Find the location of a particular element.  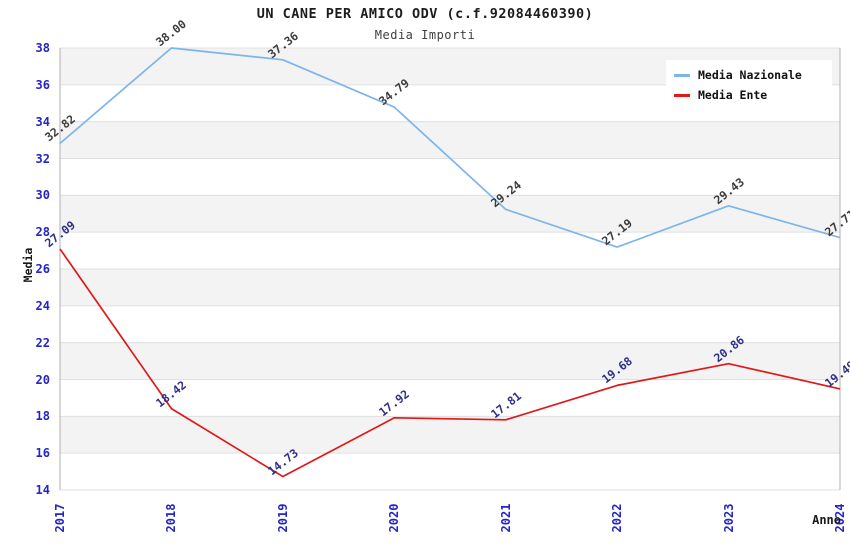

legend: Media Nazionale Media Ente is located at coordinates (749, 85).